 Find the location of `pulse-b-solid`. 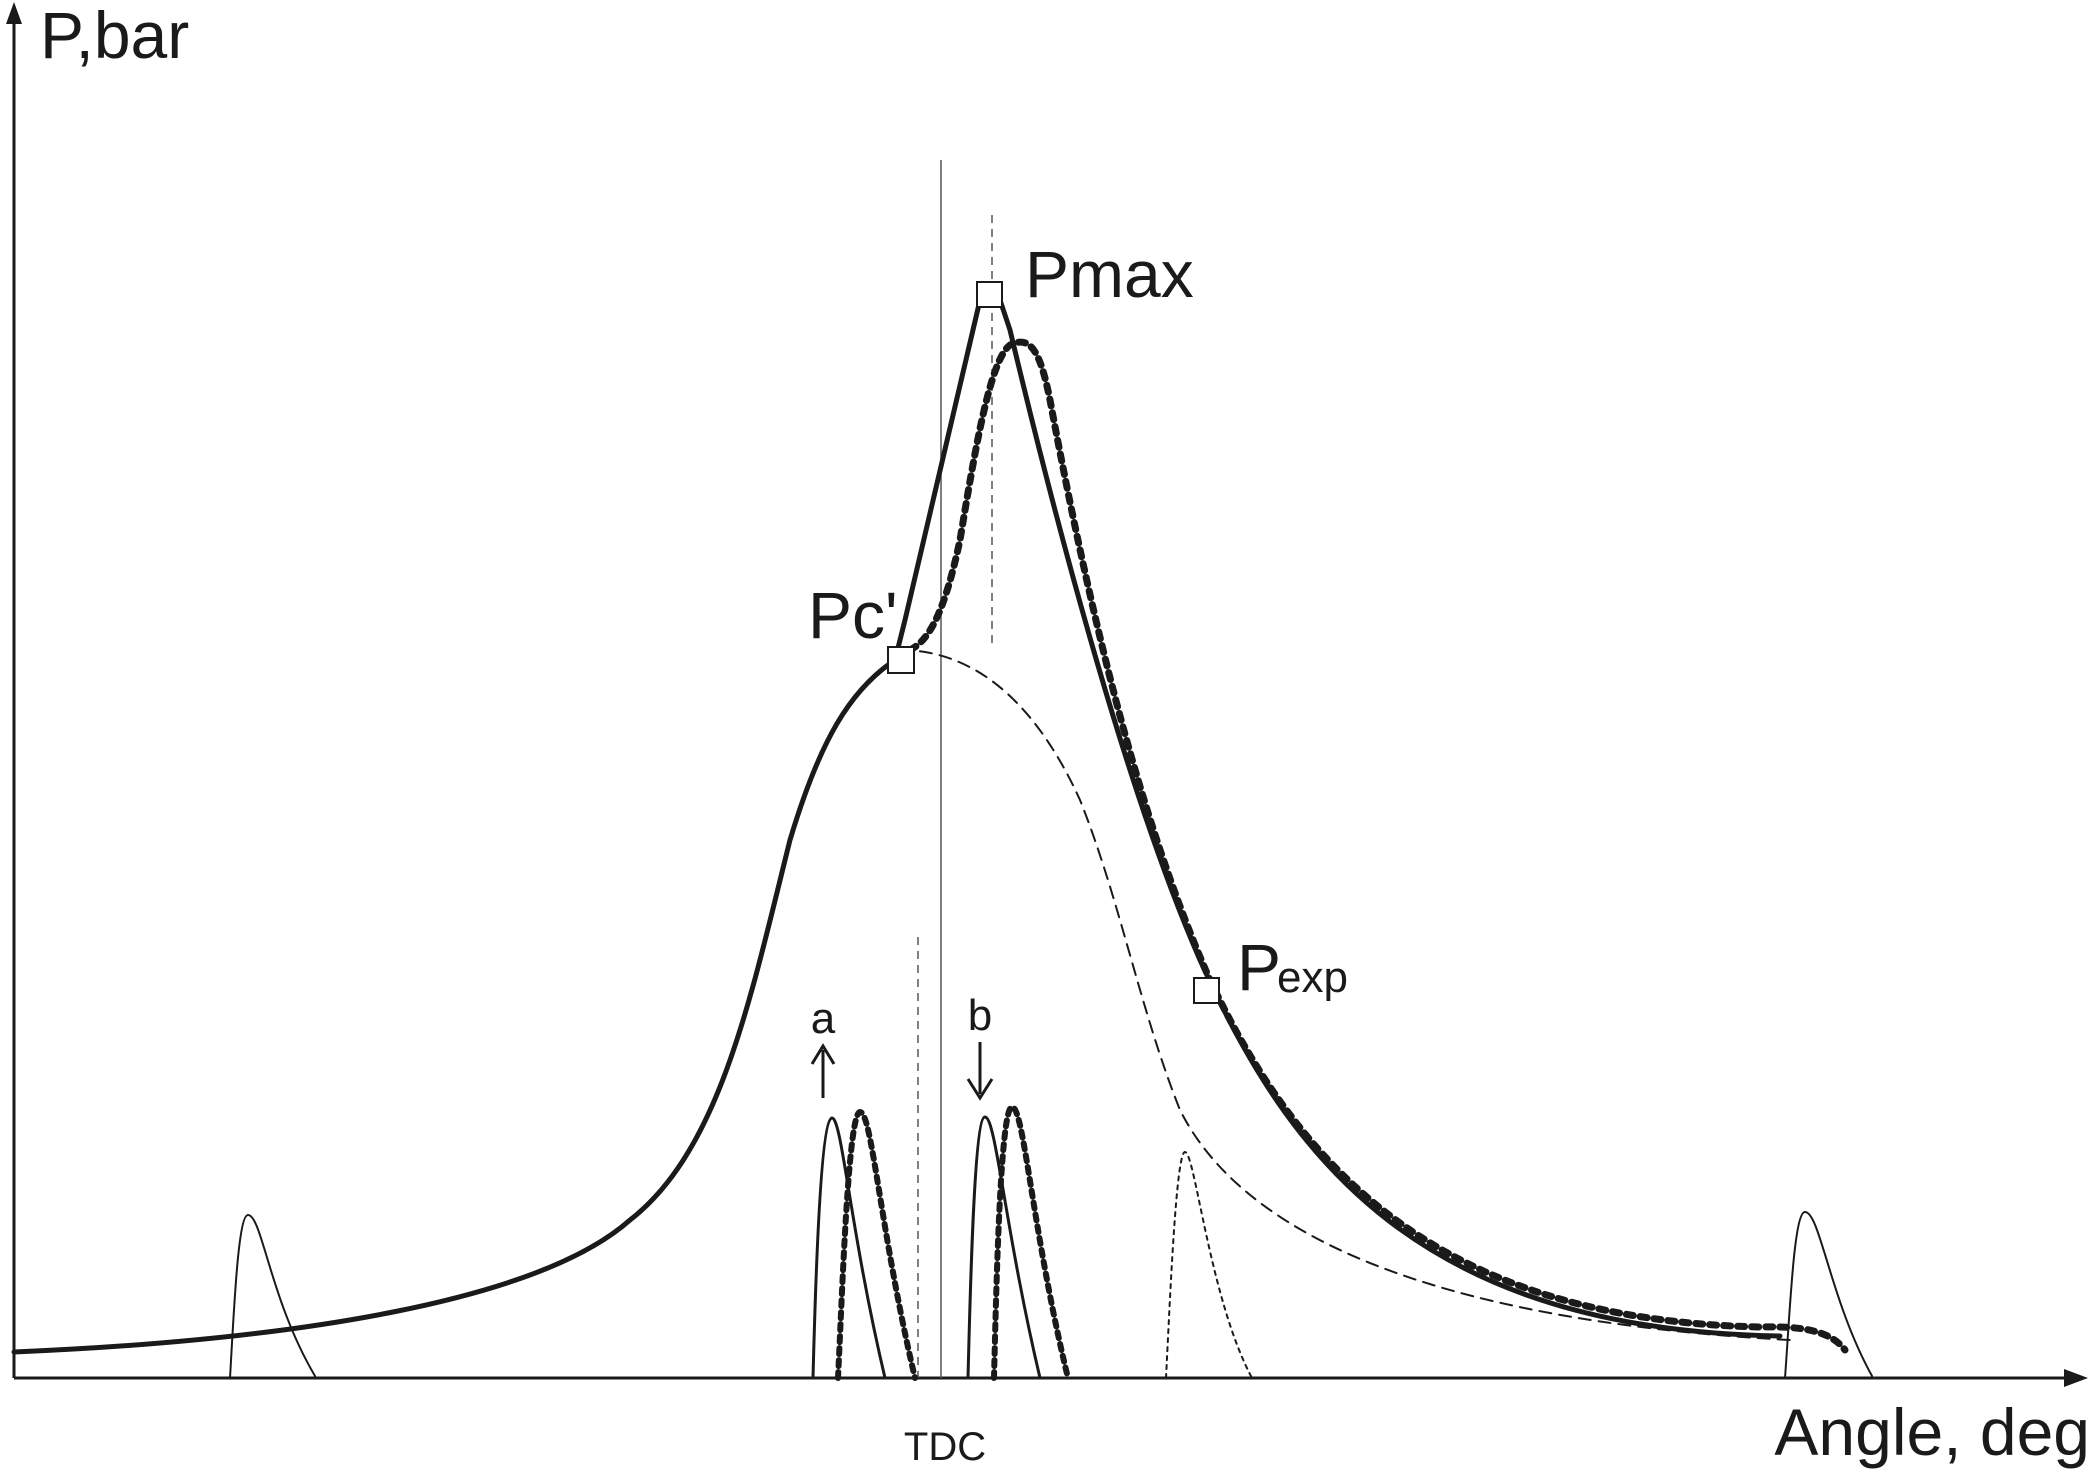

pulse-b-solid is located at coordinates (1004, 1247).